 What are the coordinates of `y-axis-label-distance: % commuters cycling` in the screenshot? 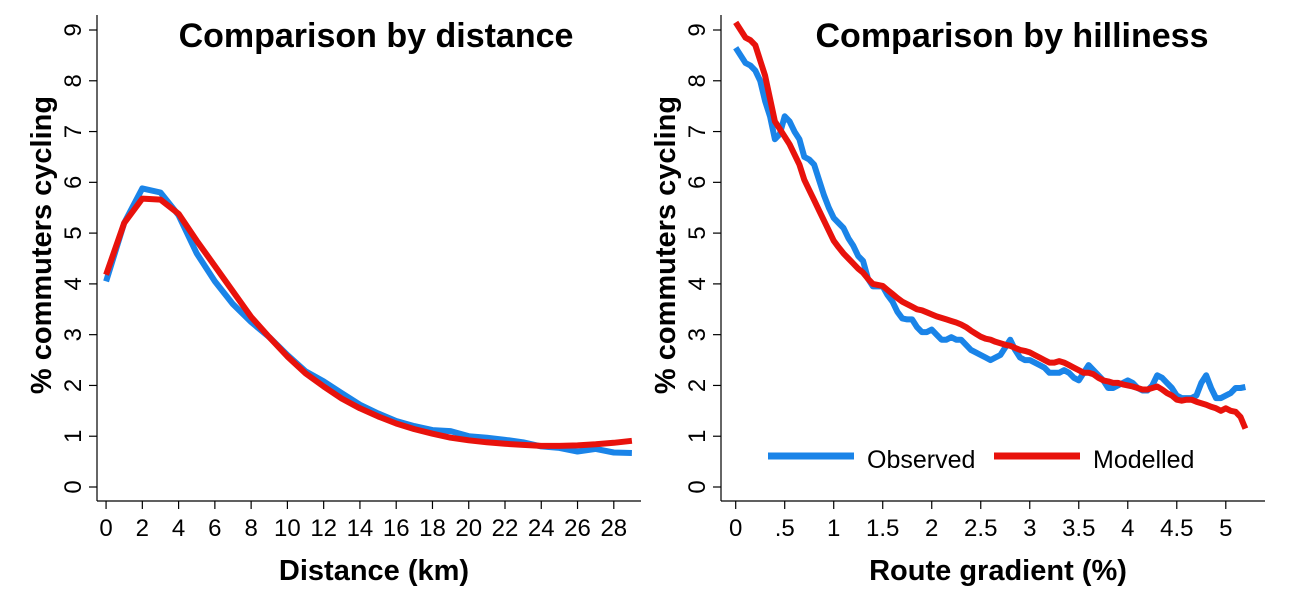 It's located at (42, 245).